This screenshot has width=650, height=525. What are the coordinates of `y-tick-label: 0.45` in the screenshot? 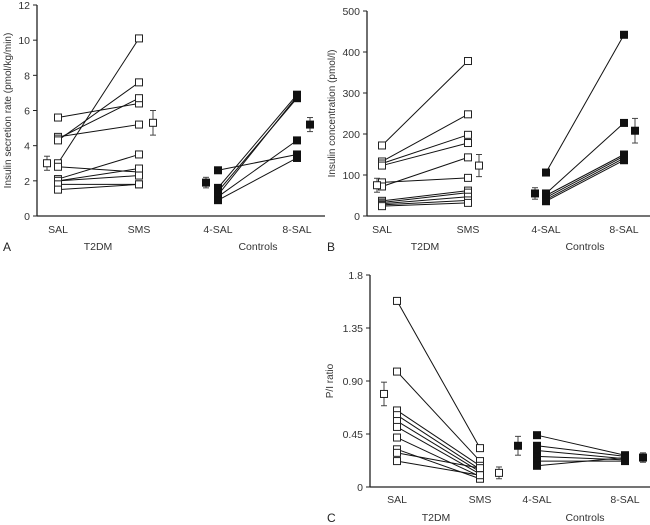 It's located at (353, 435).